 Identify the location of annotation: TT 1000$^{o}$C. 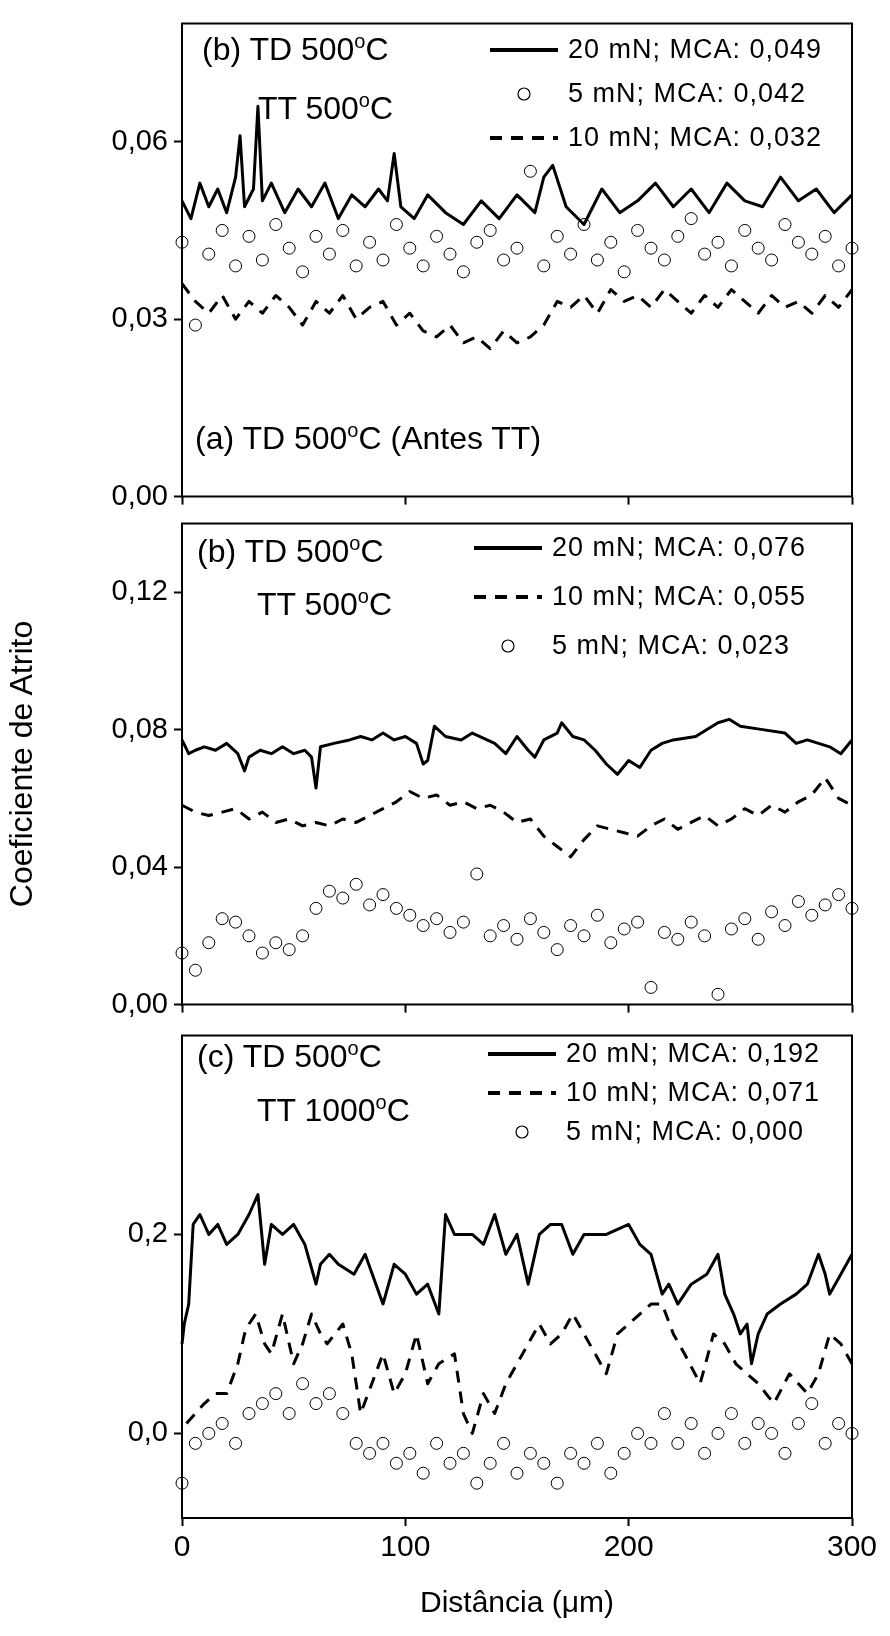
(333, 1109).